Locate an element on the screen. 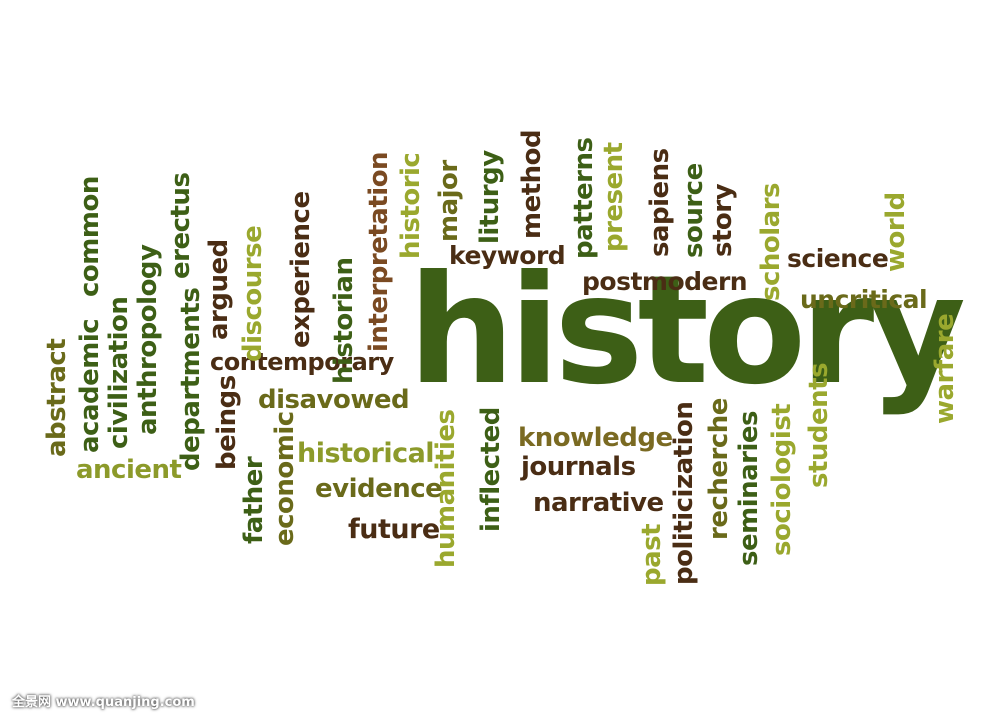 The height and width of the screenshot is (722, 1000). word-sapiens: sapiens is located at coordinates (660, 202).